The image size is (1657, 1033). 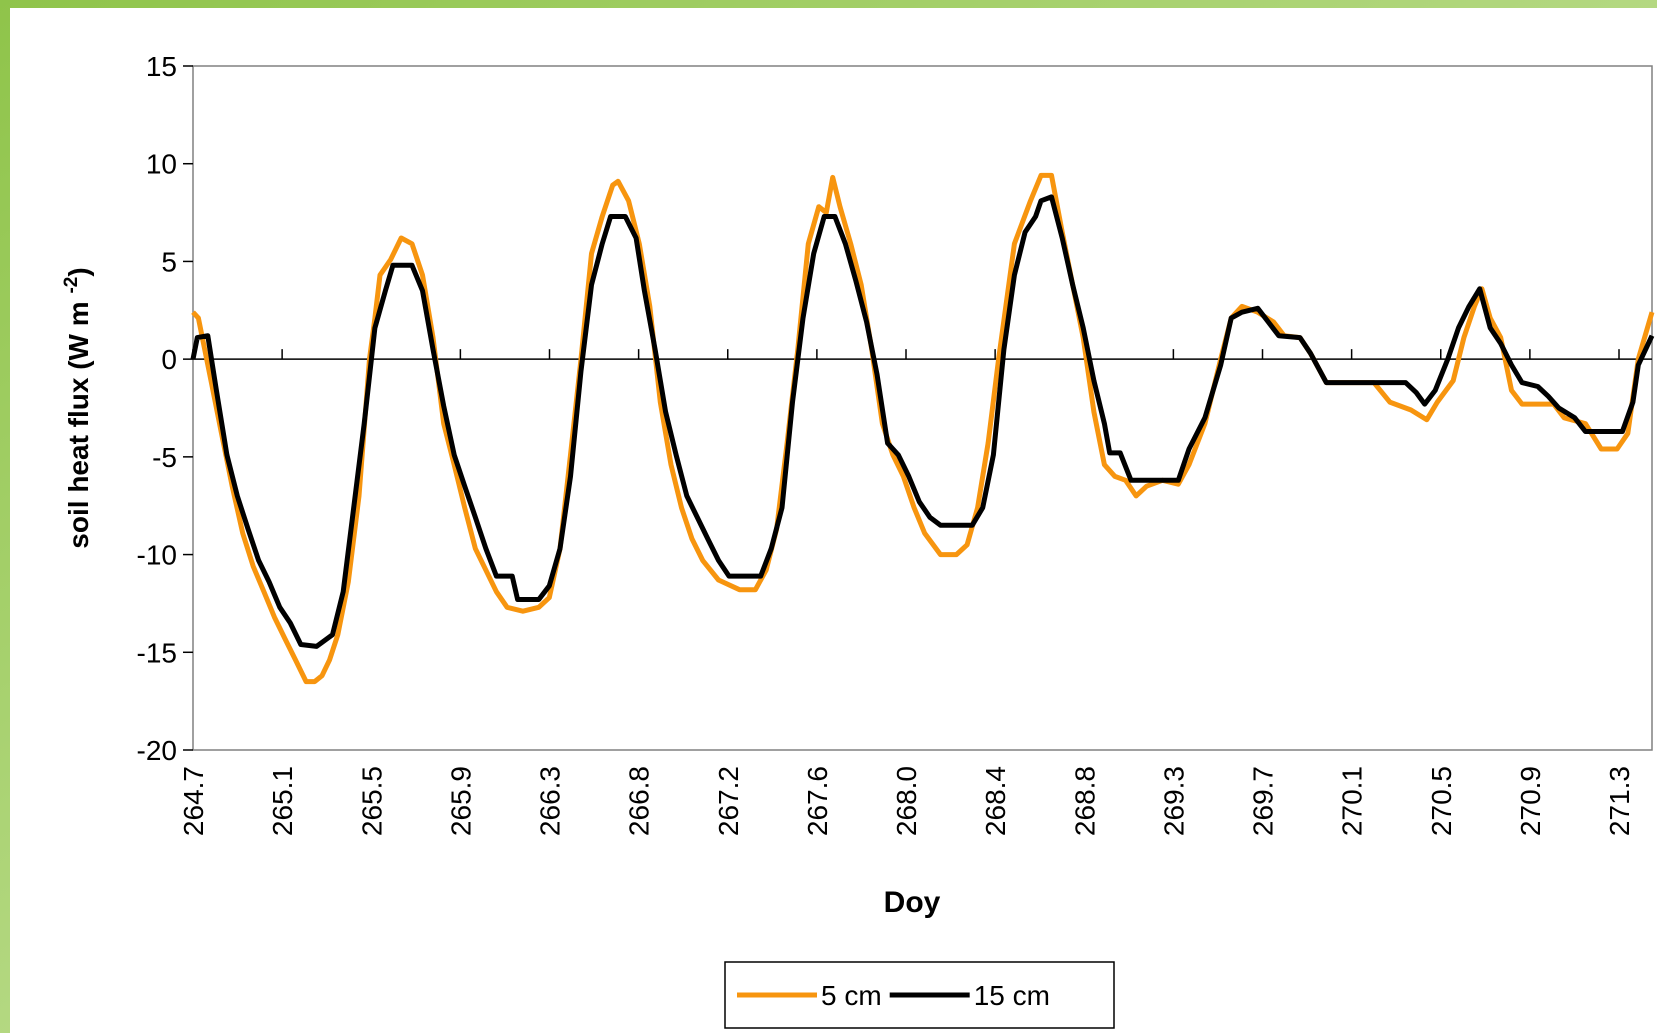 I want to click on x-tick-label: 269.3, so click(x=1173, y=801).